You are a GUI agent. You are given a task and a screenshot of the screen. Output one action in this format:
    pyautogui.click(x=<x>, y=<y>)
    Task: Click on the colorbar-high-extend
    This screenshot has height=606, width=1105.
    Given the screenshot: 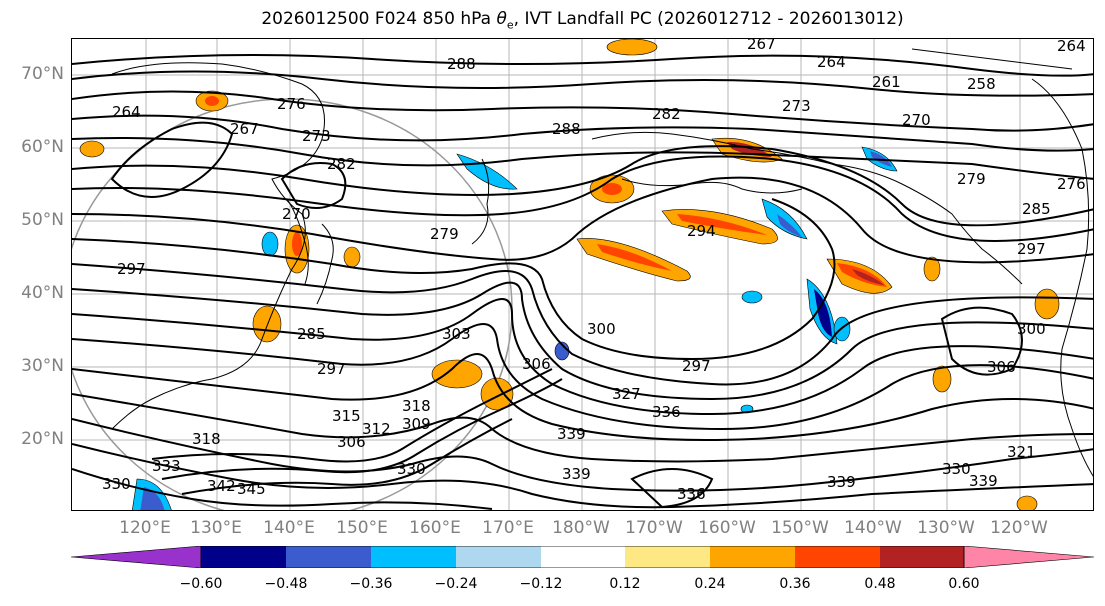 What is the action you would take?
    pyautogui.click(x=1028, y=557)
    